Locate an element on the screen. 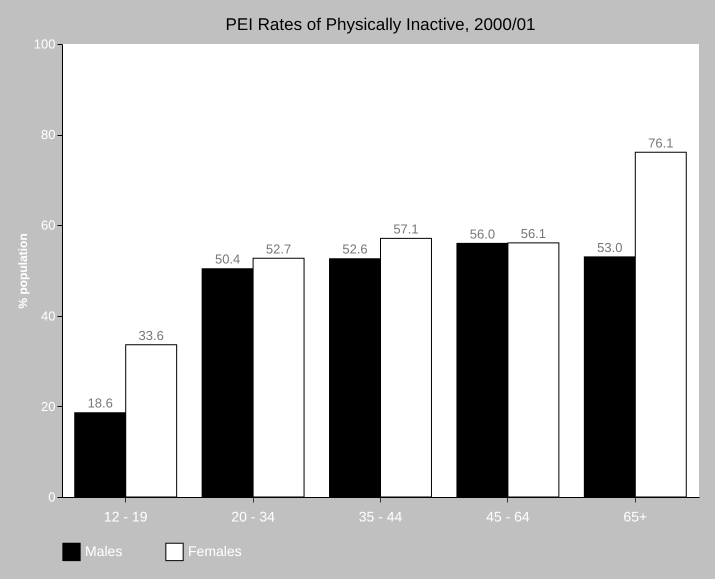  x-tick-label: 20 - 34 is located at coordinates (253, 516).